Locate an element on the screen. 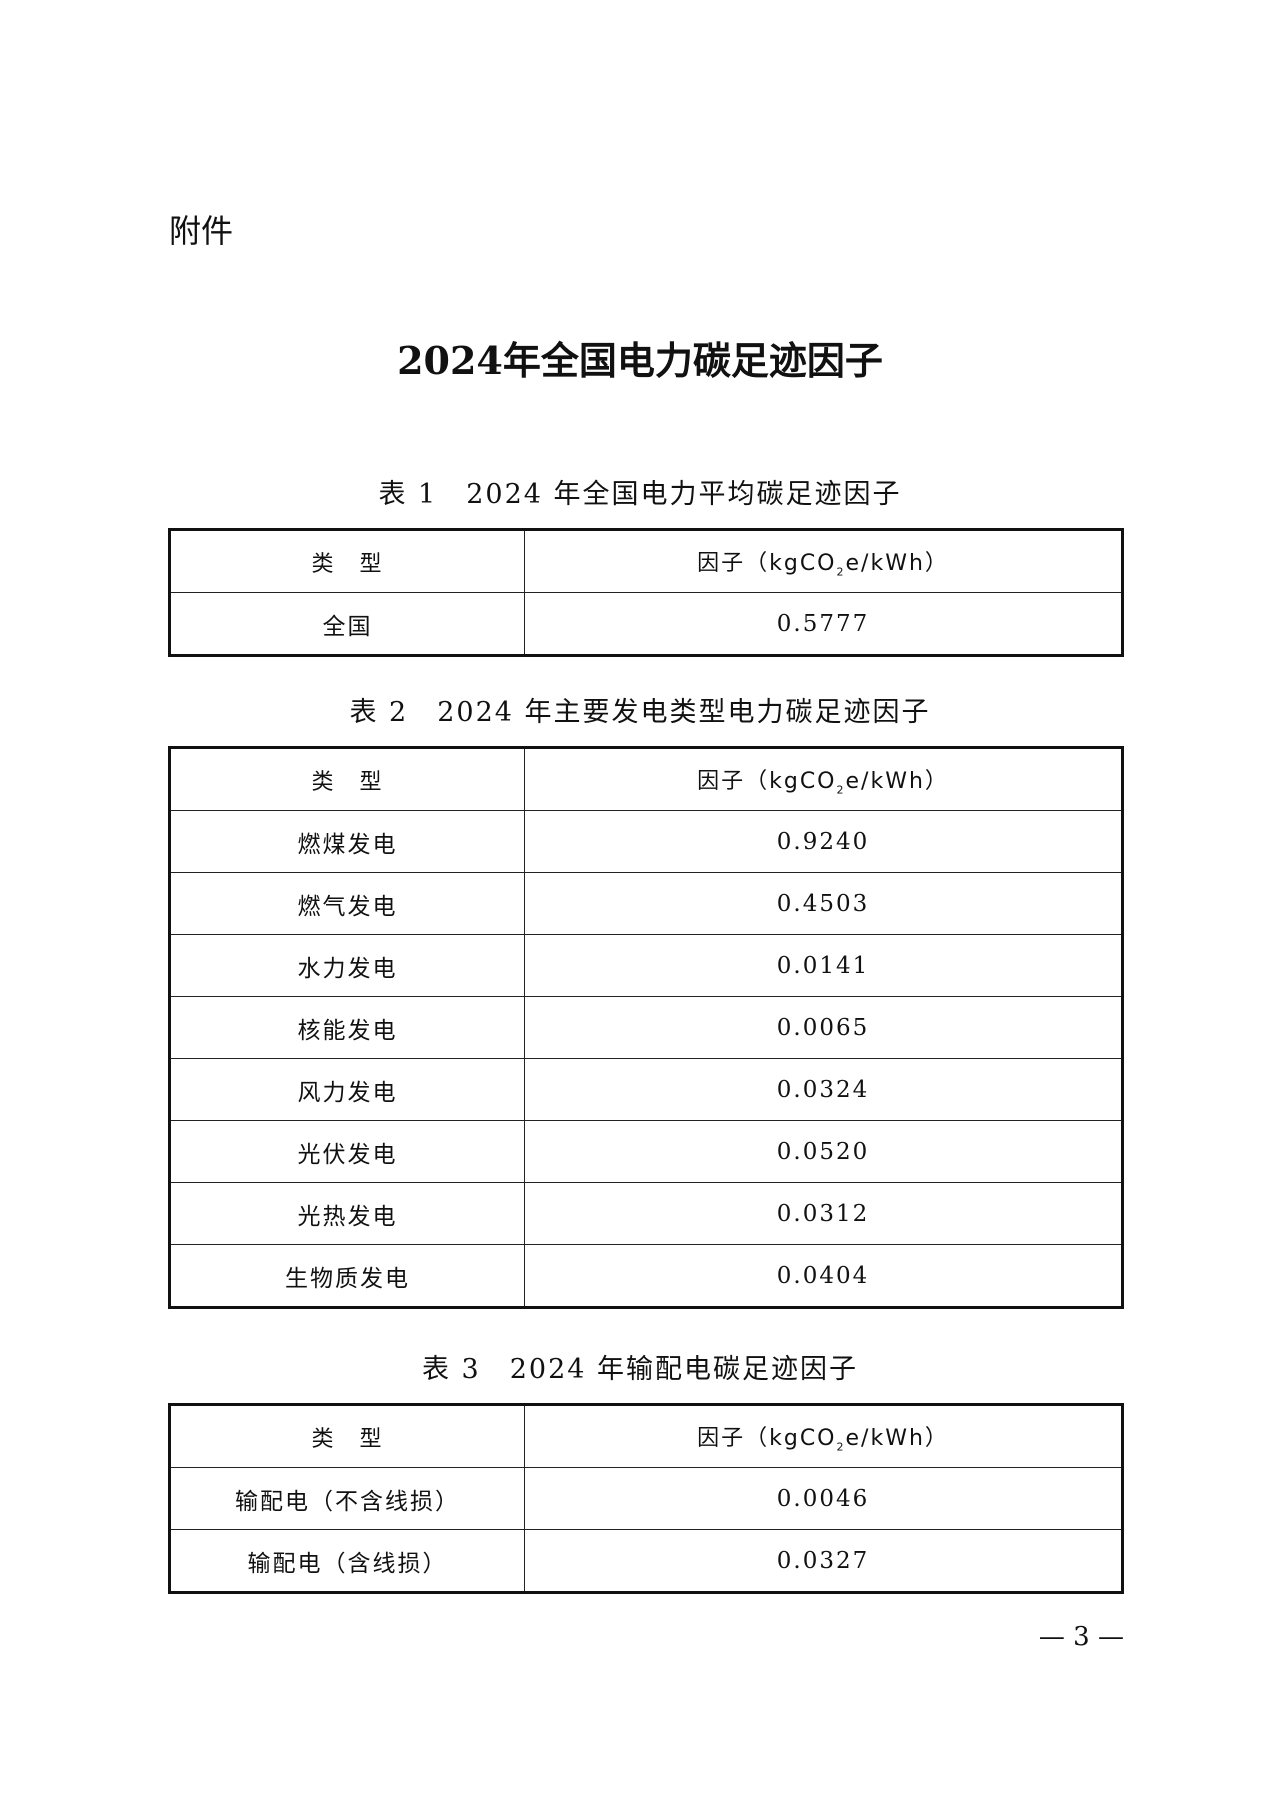 Image resolution: width=1280 pixels, height=1810 pixels. cell-factor: 0.0520 is located at coordinates (823, 1151).